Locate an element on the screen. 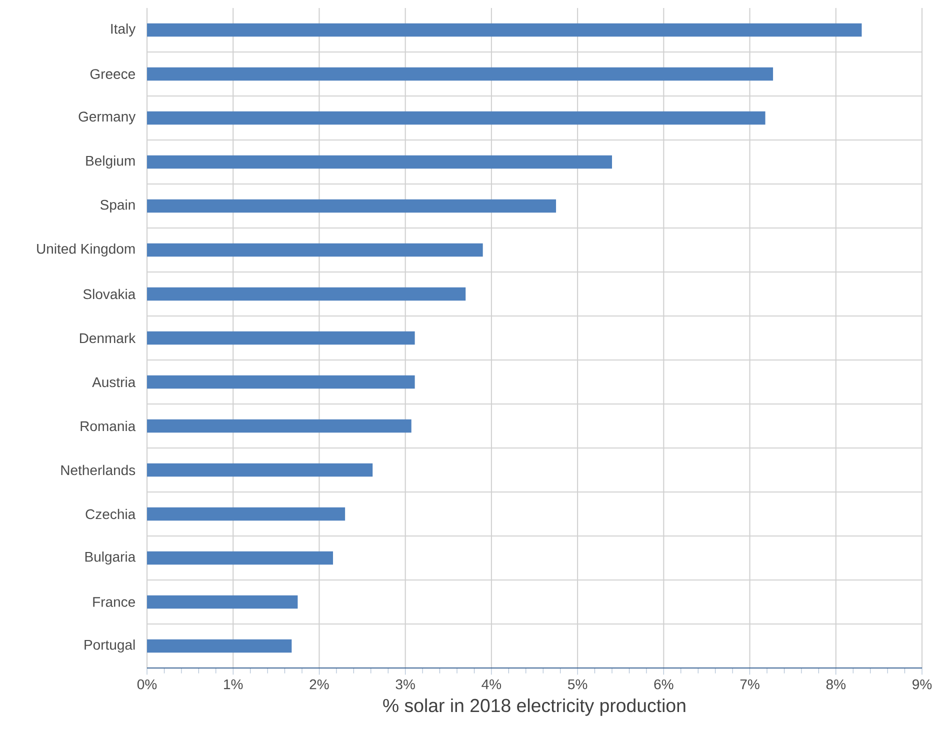 This screenshot has width=937, height=751. y-tick-label: Denmark is located at coordinates (108, 338).